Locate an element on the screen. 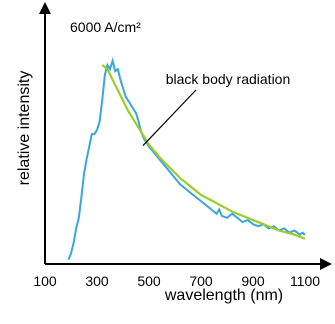 The width and height of the screenshot is (335, 324). annotation-top: 6000 A/cm² is located at coordinates (105, 27).